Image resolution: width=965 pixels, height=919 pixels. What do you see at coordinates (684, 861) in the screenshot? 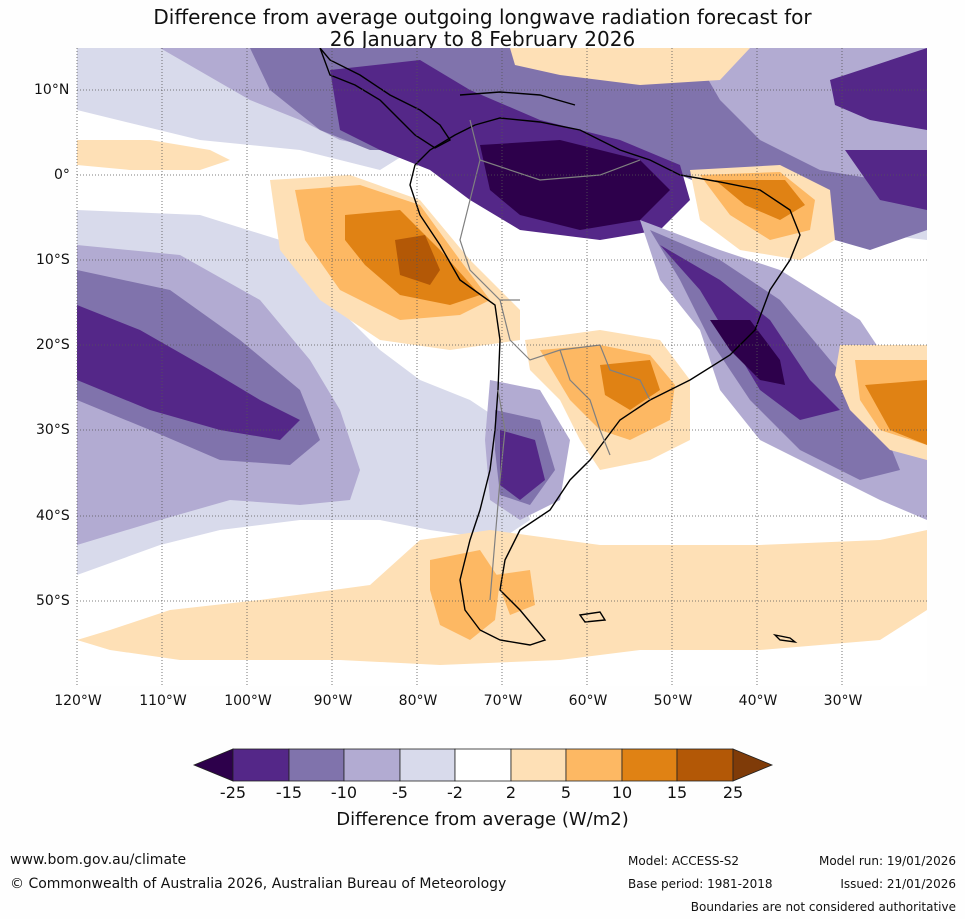
I see `model-name: Model: ACCESS-S2` at bounding box center [684, 861].